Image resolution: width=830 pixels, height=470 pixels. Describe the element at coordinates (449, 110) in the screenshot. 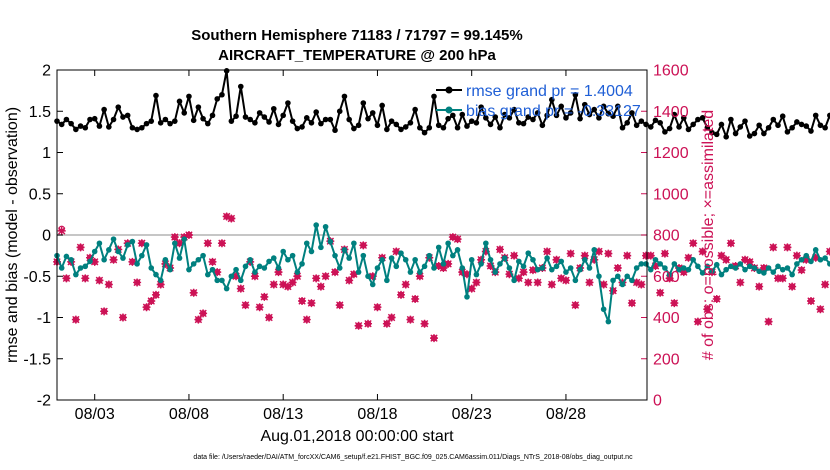

I see `legend-bias-marker` at that location.